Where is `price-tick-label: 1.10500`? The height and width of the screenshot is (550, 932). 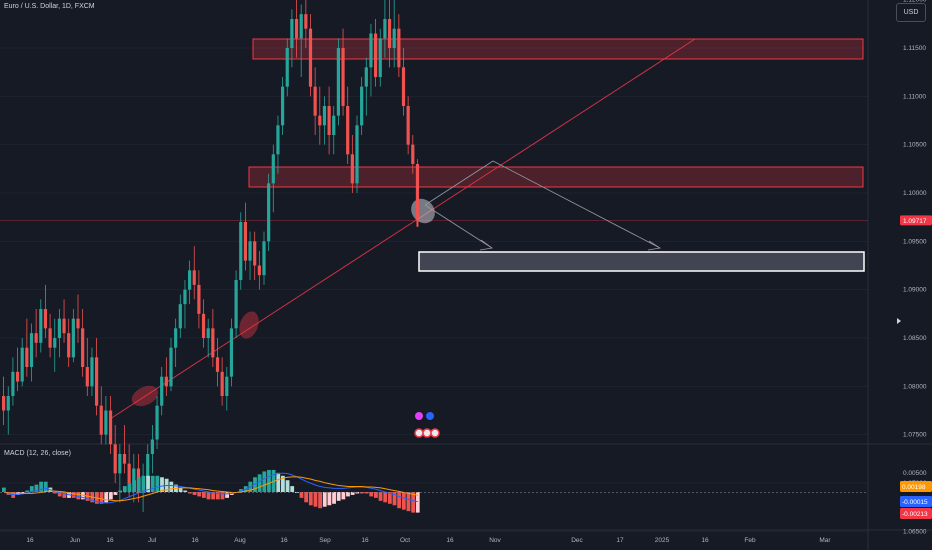
price-tick-label: 1.10500 is located at coordinates (915, 145).